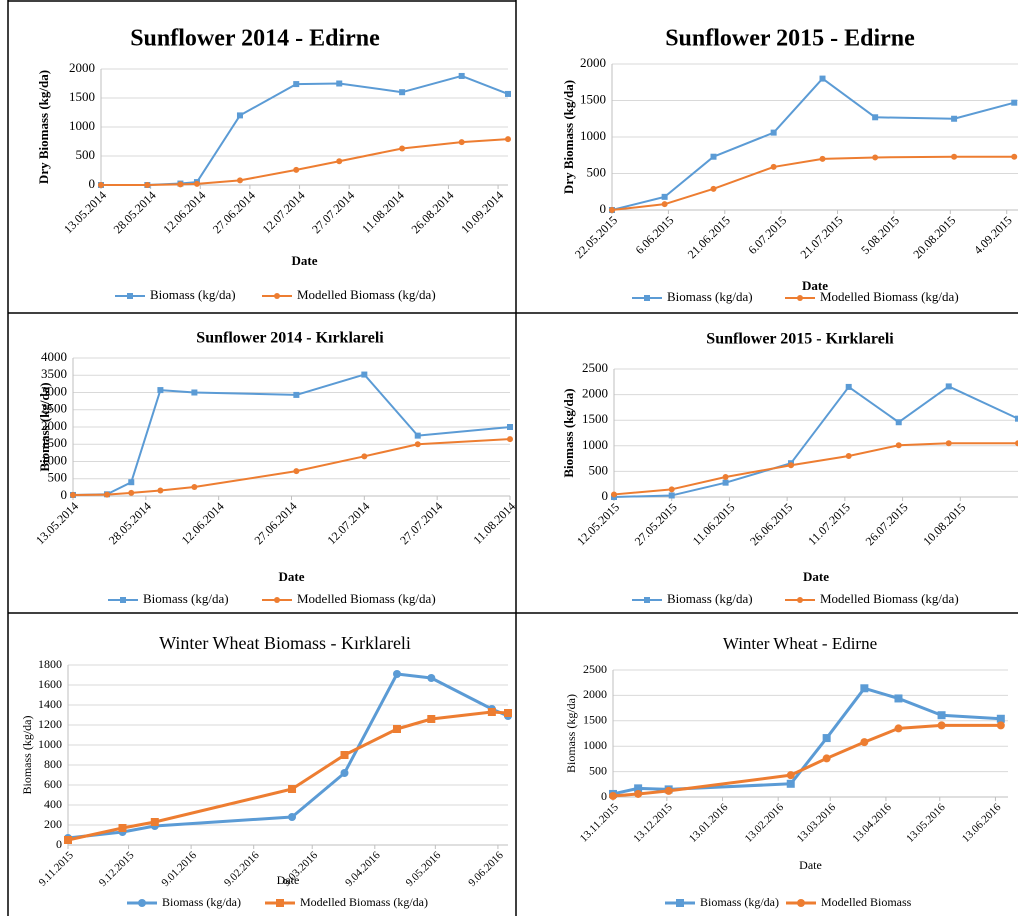 The width and height of the screenshot is (1018, 916). Describe the element at coordinates (44, 426) in the screenshot. I see `y-axis-label: Biomass (kg/da)` at that location.